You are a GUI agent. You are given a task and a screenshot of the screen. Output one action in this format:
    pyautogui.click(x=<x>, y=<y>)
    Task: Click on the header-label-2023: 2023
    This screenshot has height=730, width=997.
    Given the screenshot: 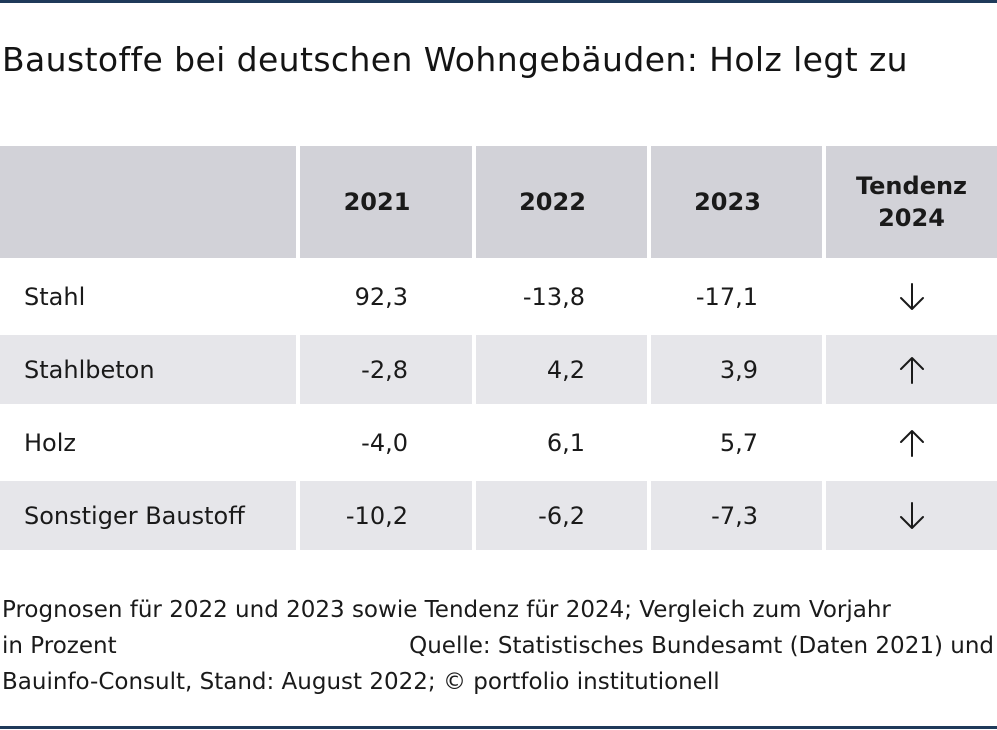 What is the action you would take?
    pyautogui.click(x=727, y=202)
    